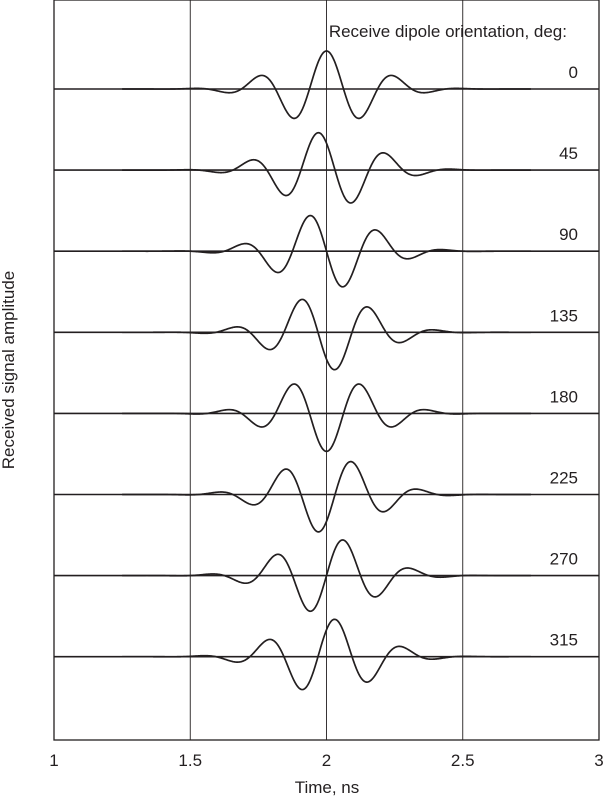 This screenshot has height=806, width=603. Describe the element at coordinates (53, 760) in the screenshot. I see `x-tick-label-1: 1` at that location.